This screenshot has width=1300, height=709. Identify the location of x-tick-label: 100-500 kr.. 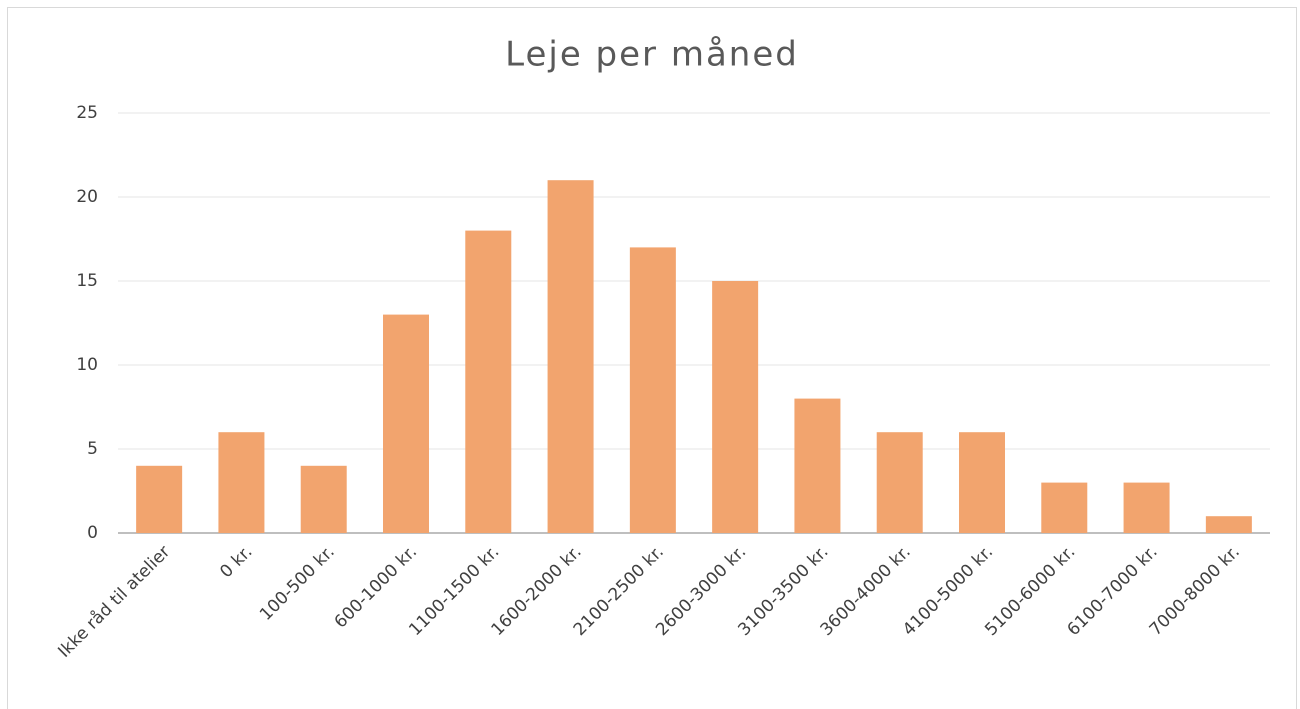
(297, 583).